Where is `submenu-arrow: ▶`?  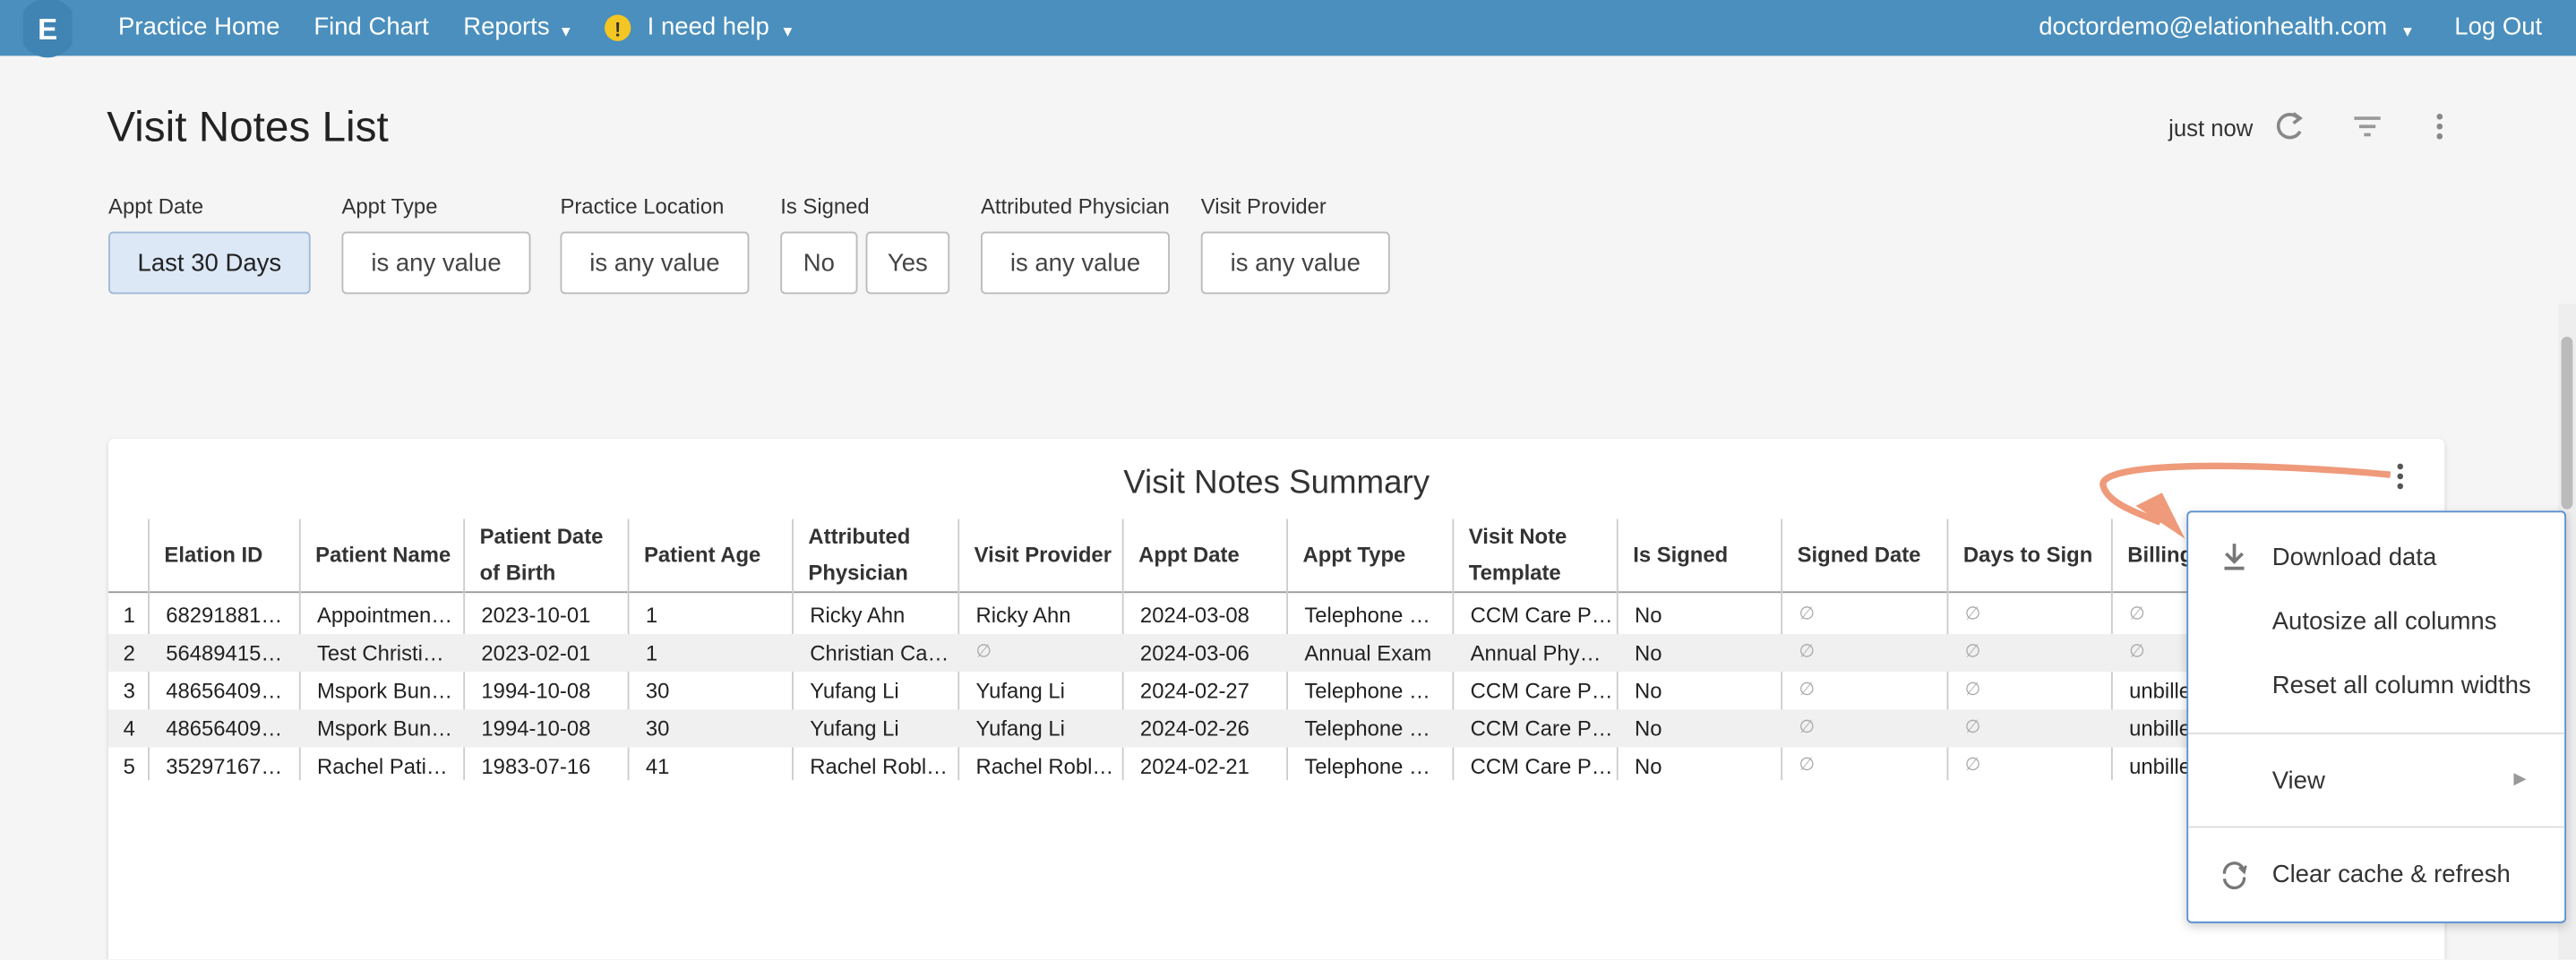
submenu-arrow: ▶ is located at coordinates (2520, 780).